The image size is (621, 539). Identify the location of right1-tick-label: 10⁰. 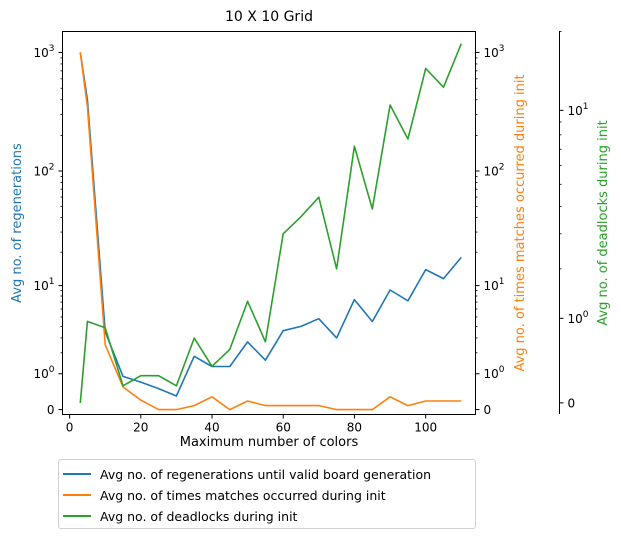
(494, 373).